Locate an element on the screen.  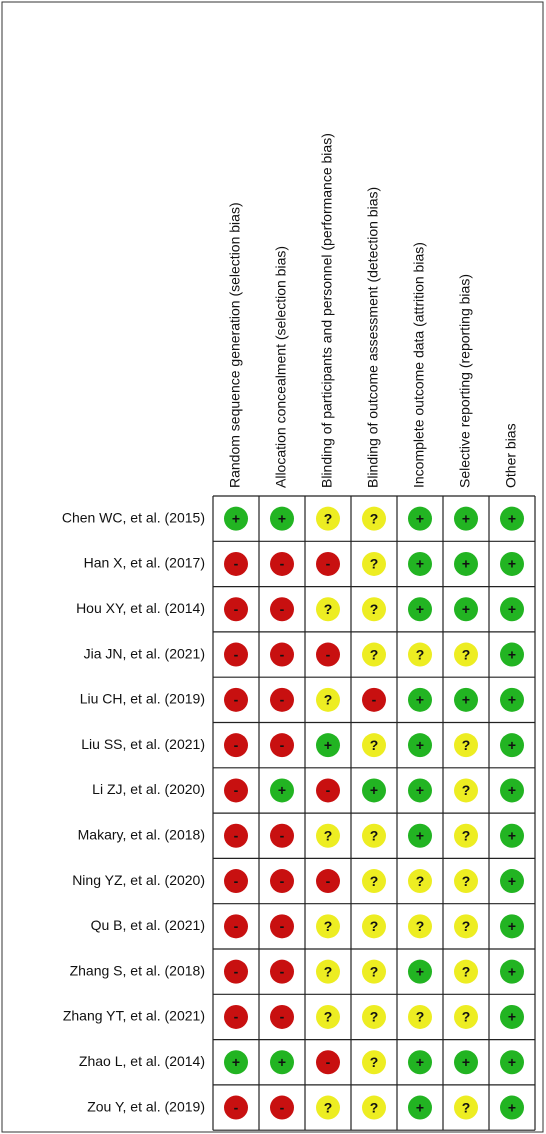
study-label: Zhang YT, et al. (2021) is located at coordinates (134, 1016).